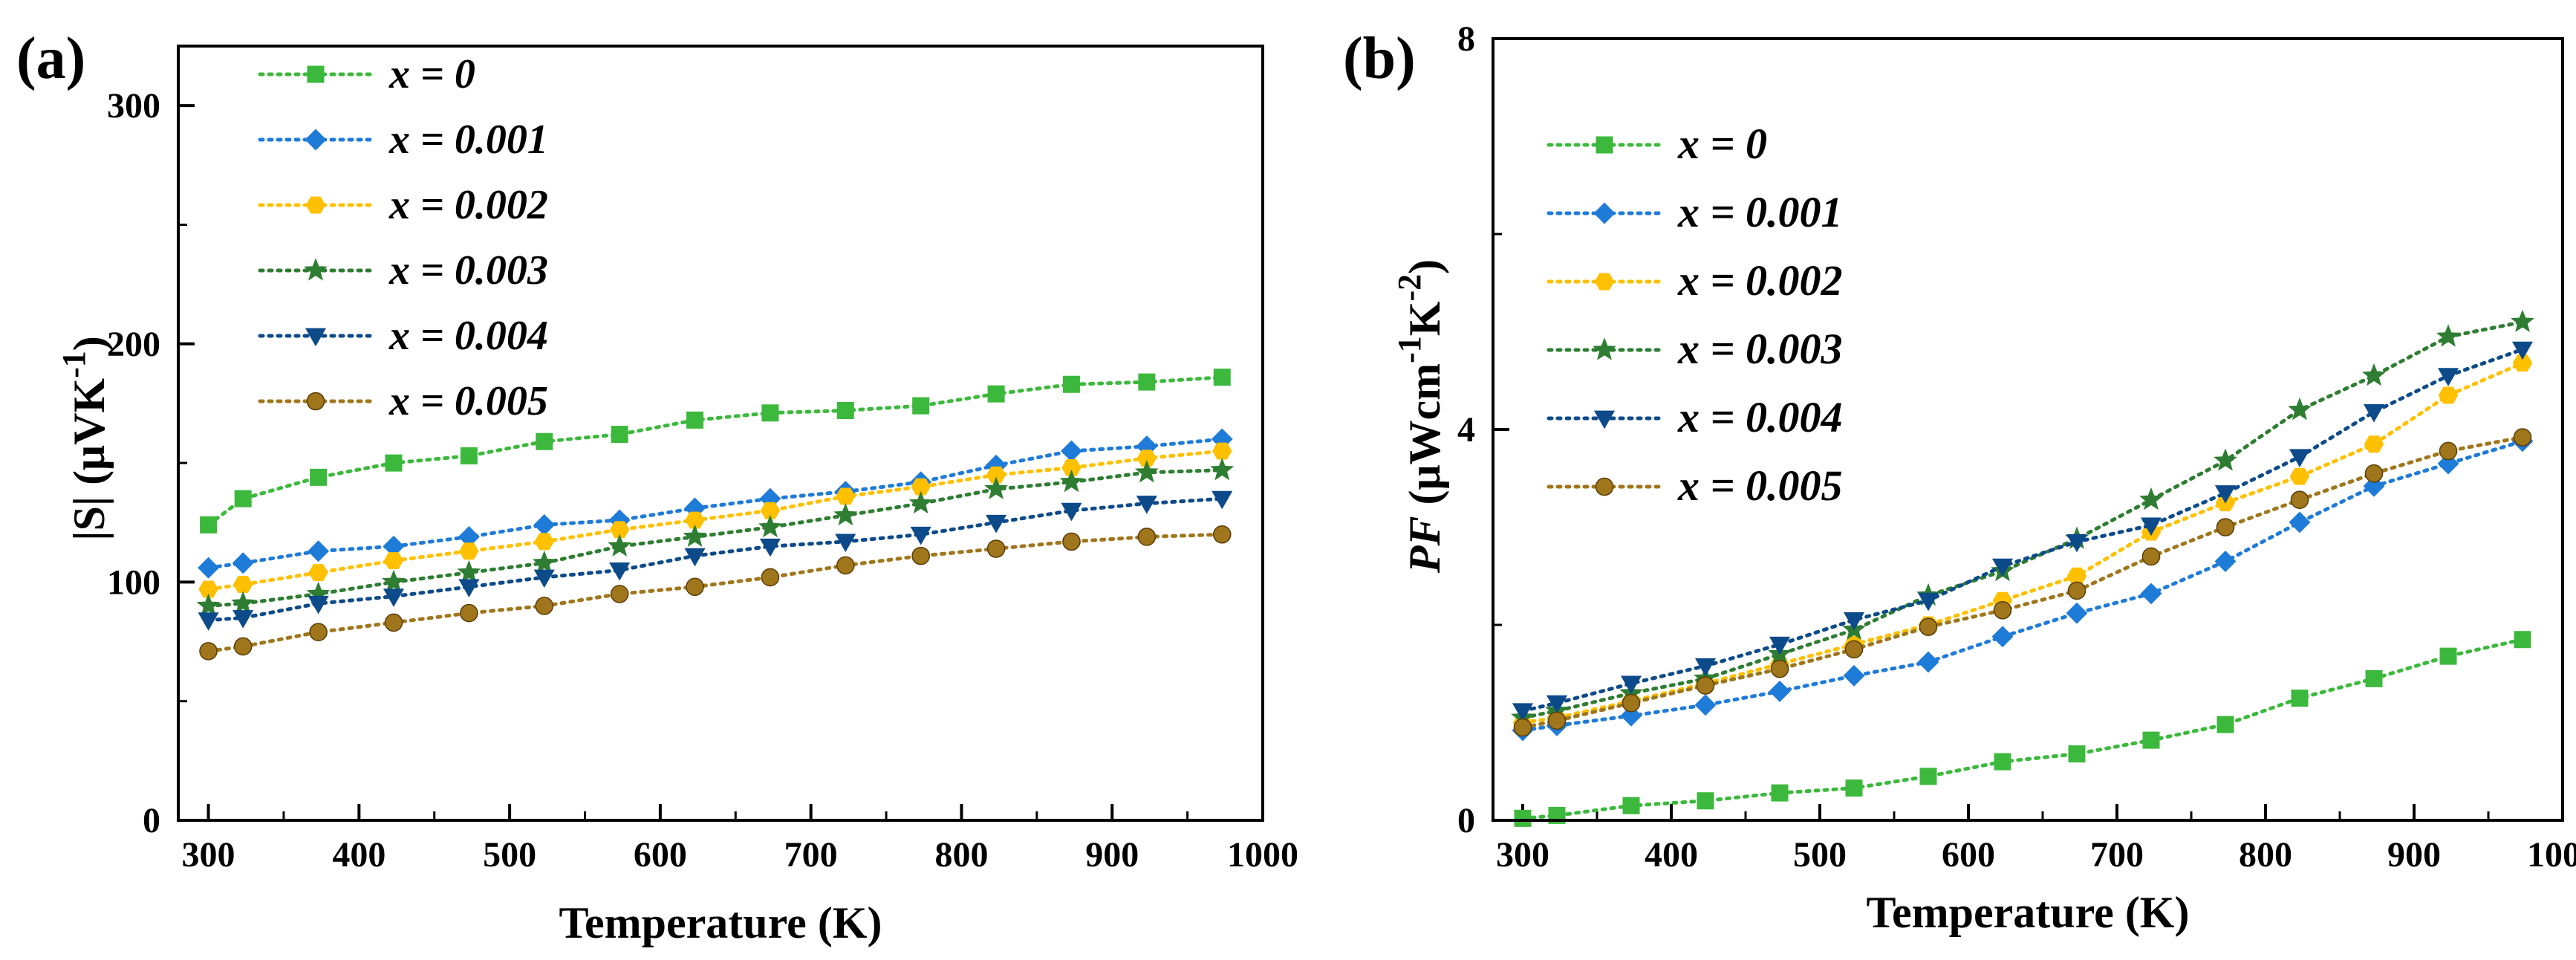 The width and height of the screenshot is (2576, 960). What do you see at coordinates (1424, 267) in the screenshot?
I see `panel-b-y-title-close: )` at bounding box center [1424, 267].